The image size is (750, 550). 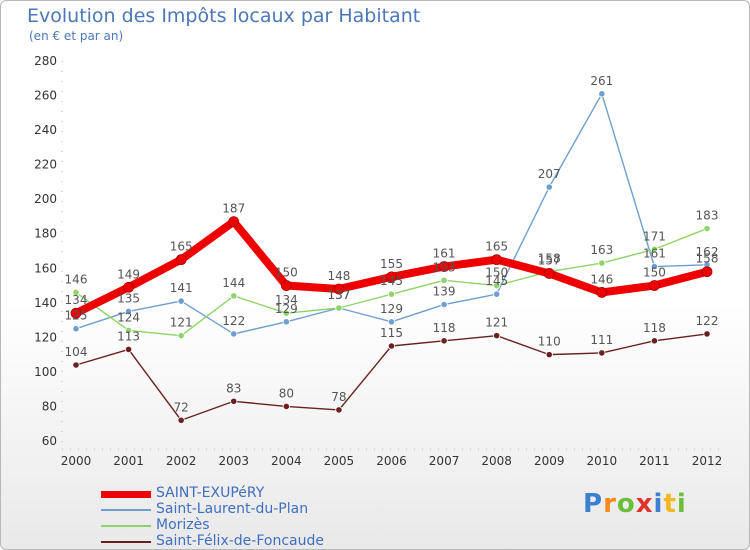 I want to click on y-tick-label: 60, so click(x=49, y=441).